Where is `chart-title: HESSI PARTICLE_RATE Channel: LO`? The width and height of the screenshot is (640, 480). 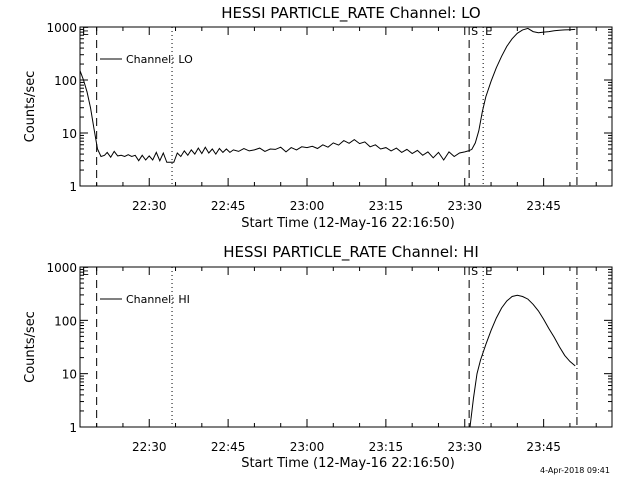
chart-title: HESSI PARTICLE_RATE Channel: LO is located at coordinates (350, 13).